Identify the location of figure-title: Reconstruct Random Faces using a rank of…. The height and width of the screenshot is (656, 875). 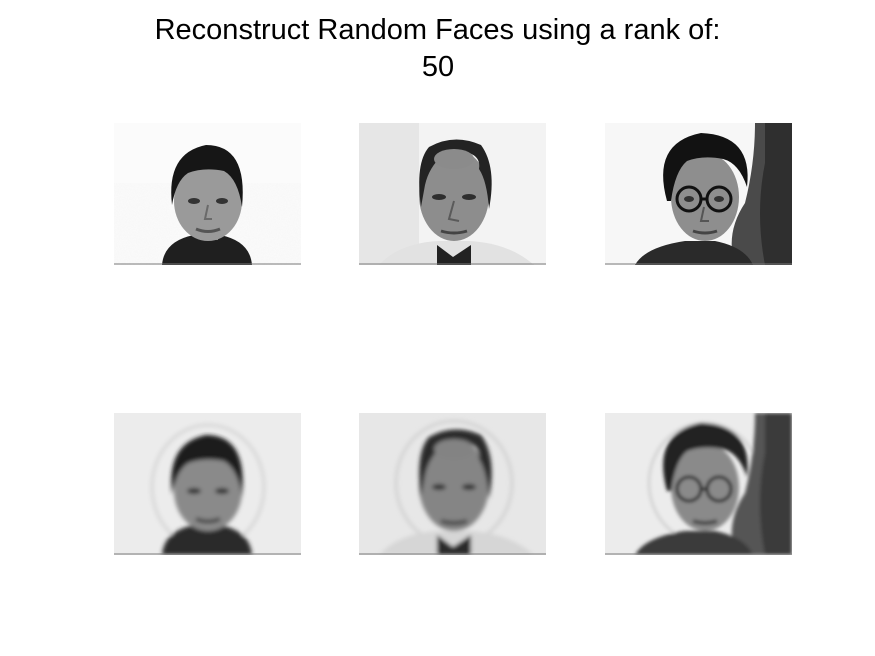
(437, 49).